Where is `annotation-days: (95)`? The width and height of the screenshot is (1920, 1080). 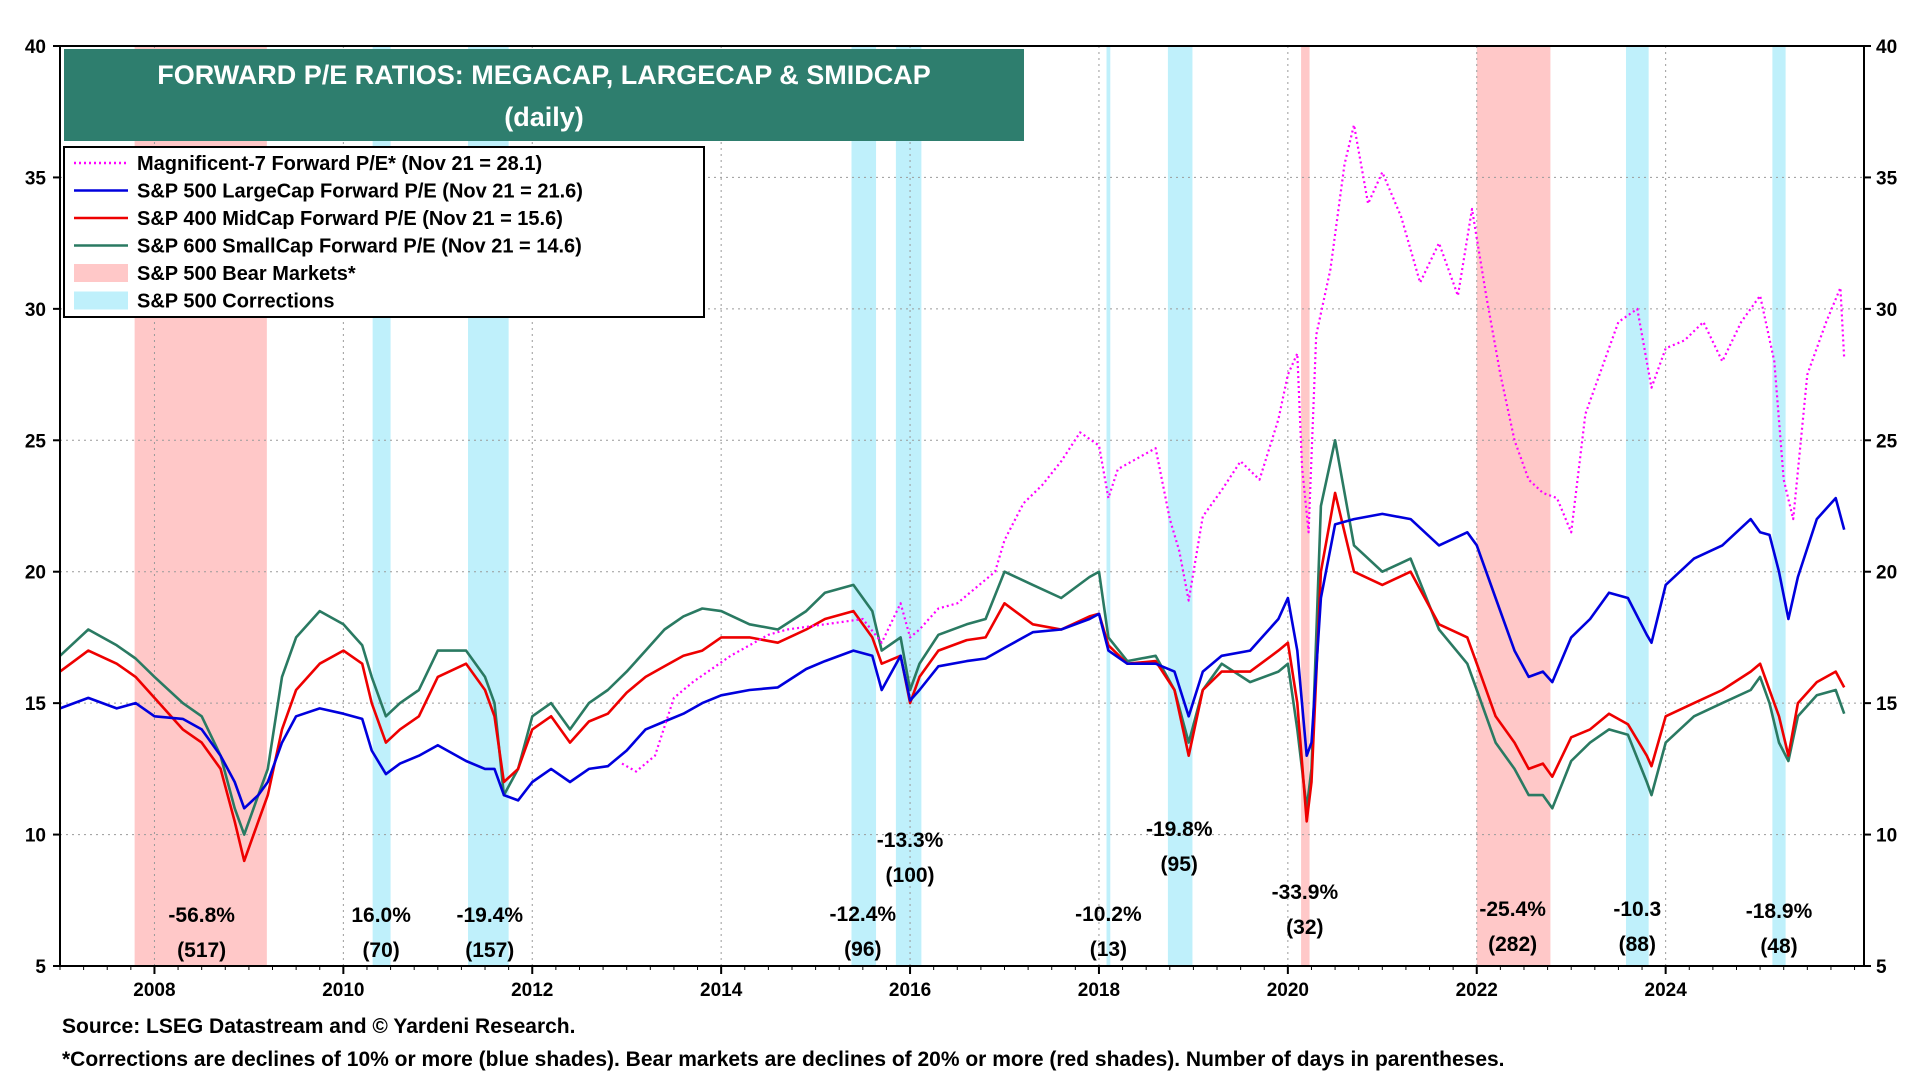 annotation-days: (95) is located at coordinates (1179, 864).